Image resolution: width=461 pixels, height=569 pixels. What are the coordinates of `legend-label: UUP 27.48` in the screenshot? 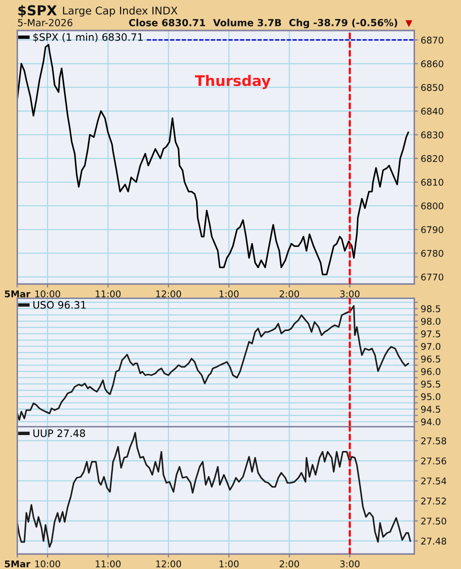 It's located at (59, 433).